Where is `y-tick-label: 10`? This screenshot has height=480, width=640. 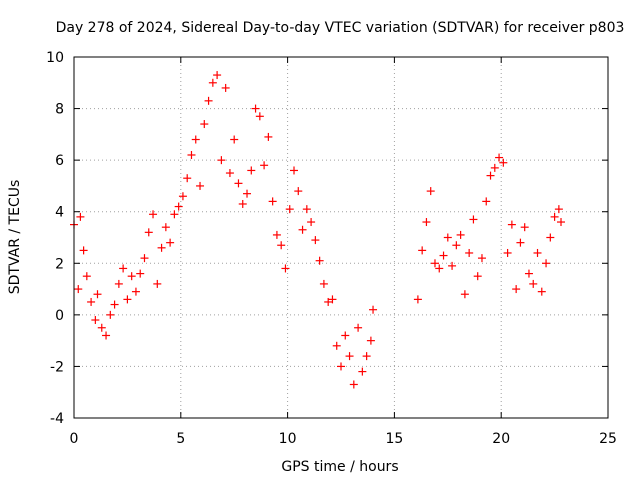 y-tick-label: 10 is located at coordinates (55, 58).